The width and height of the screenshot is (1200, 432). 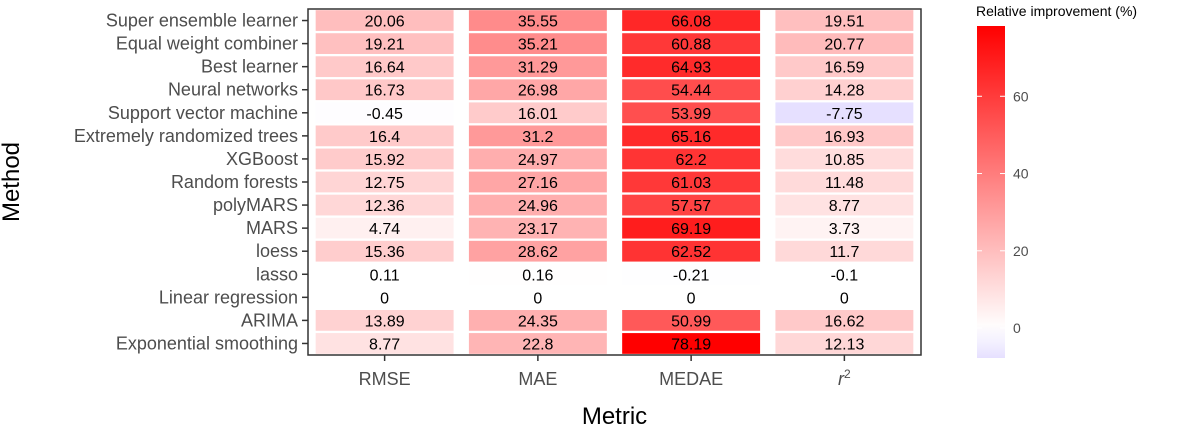 I want to click on cell-value-label: 16.64, so click(x=385, y=68).